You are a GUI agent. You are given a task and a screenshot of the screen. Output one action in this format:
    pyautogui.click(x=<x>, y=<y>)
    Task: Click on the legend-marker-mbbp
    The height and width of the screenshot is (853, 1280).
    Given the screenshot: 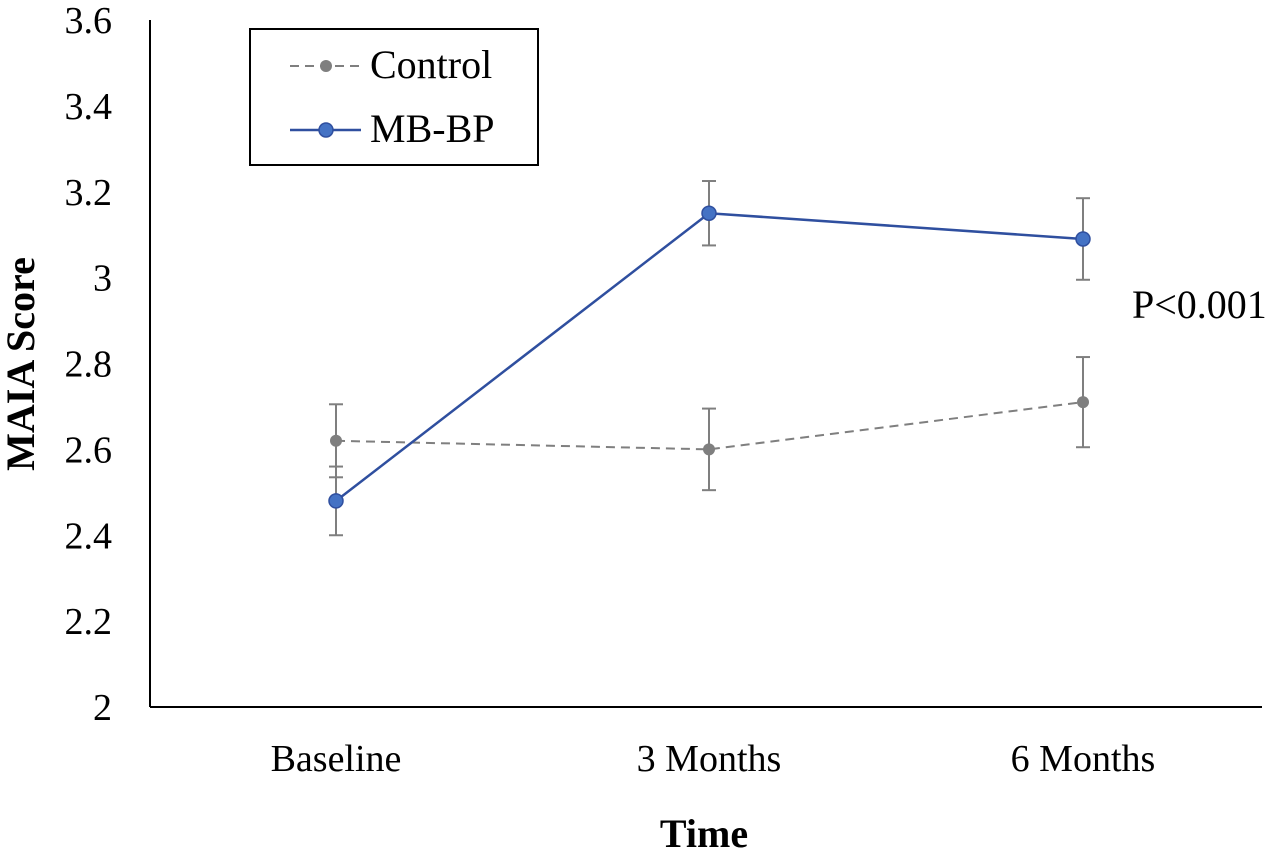 What is the action you would take?
    pyautogui.click(x=326, y=130)
    